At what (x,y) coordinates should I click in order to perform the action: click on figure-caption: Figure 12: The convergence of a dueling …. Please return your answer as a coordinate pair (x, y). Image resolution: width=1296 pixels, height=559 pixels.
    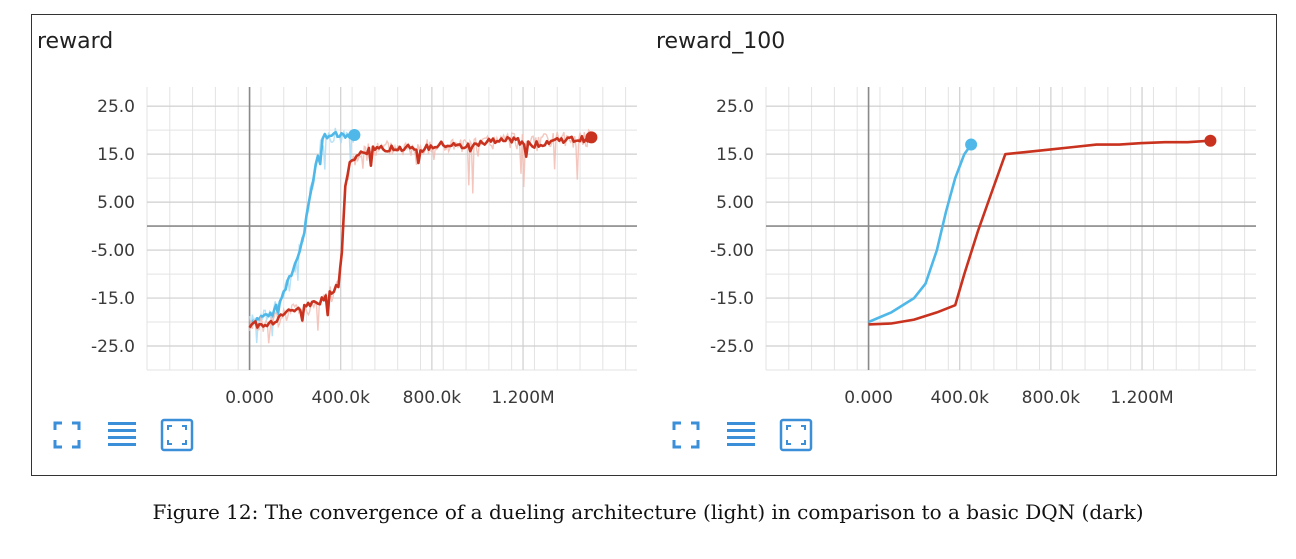
    Looking at the image, I should click on (648, 512).